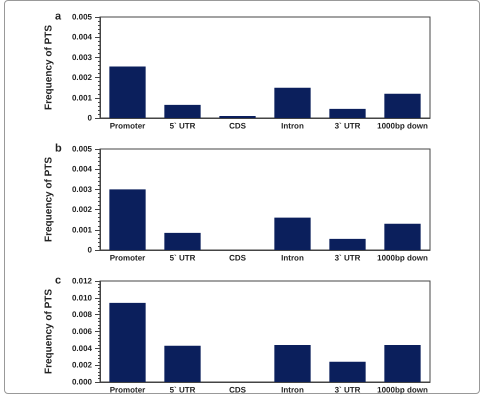  Describe the element at coordinates (82, 297) in the screenshot. I see `y-tick-label: 0.010` at that location.